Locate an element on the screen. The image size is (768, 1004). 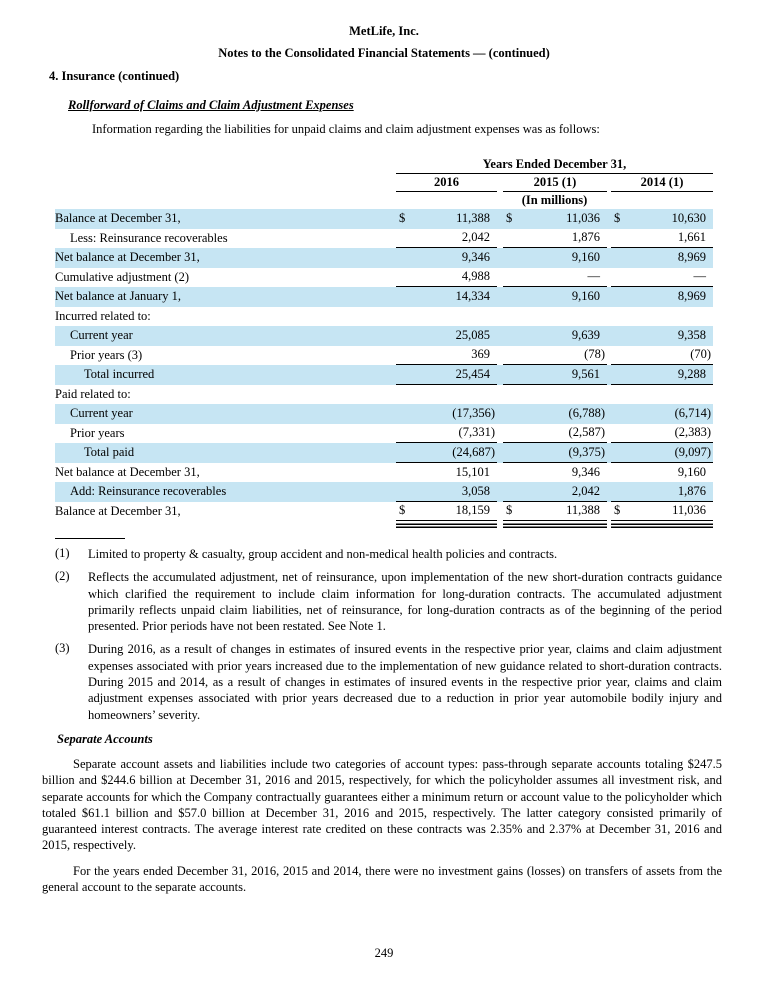
cell: (17,356) is located at coordinates (446, 414).